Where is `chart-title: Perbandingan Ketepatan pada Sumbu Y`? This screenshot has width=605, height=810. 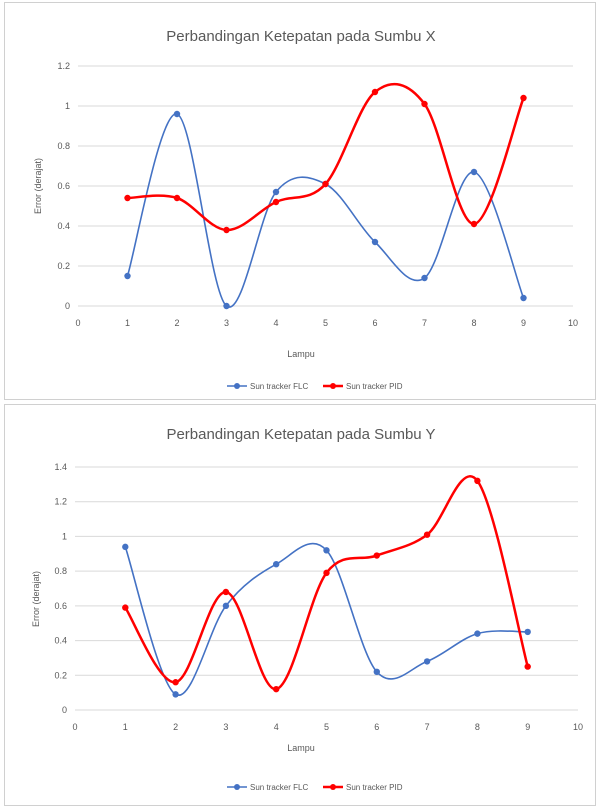
chart-title: Perbandingan Ketepatan pada Sumbu Y is located at coordinates (300, 434).